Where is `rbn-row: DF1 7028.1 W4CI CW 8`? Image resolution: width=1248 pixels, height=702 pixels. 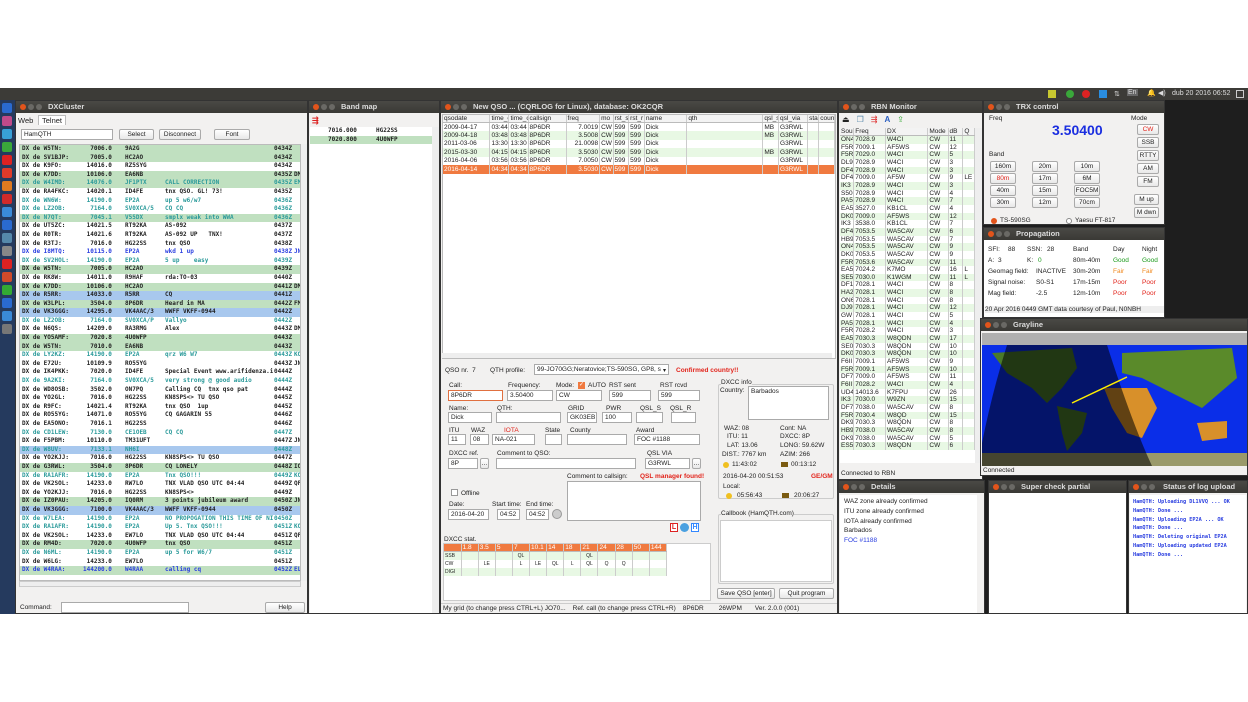 rbn-row: DF1 7028.1 W4CI CW 8 is located at coordinates (907, 285).